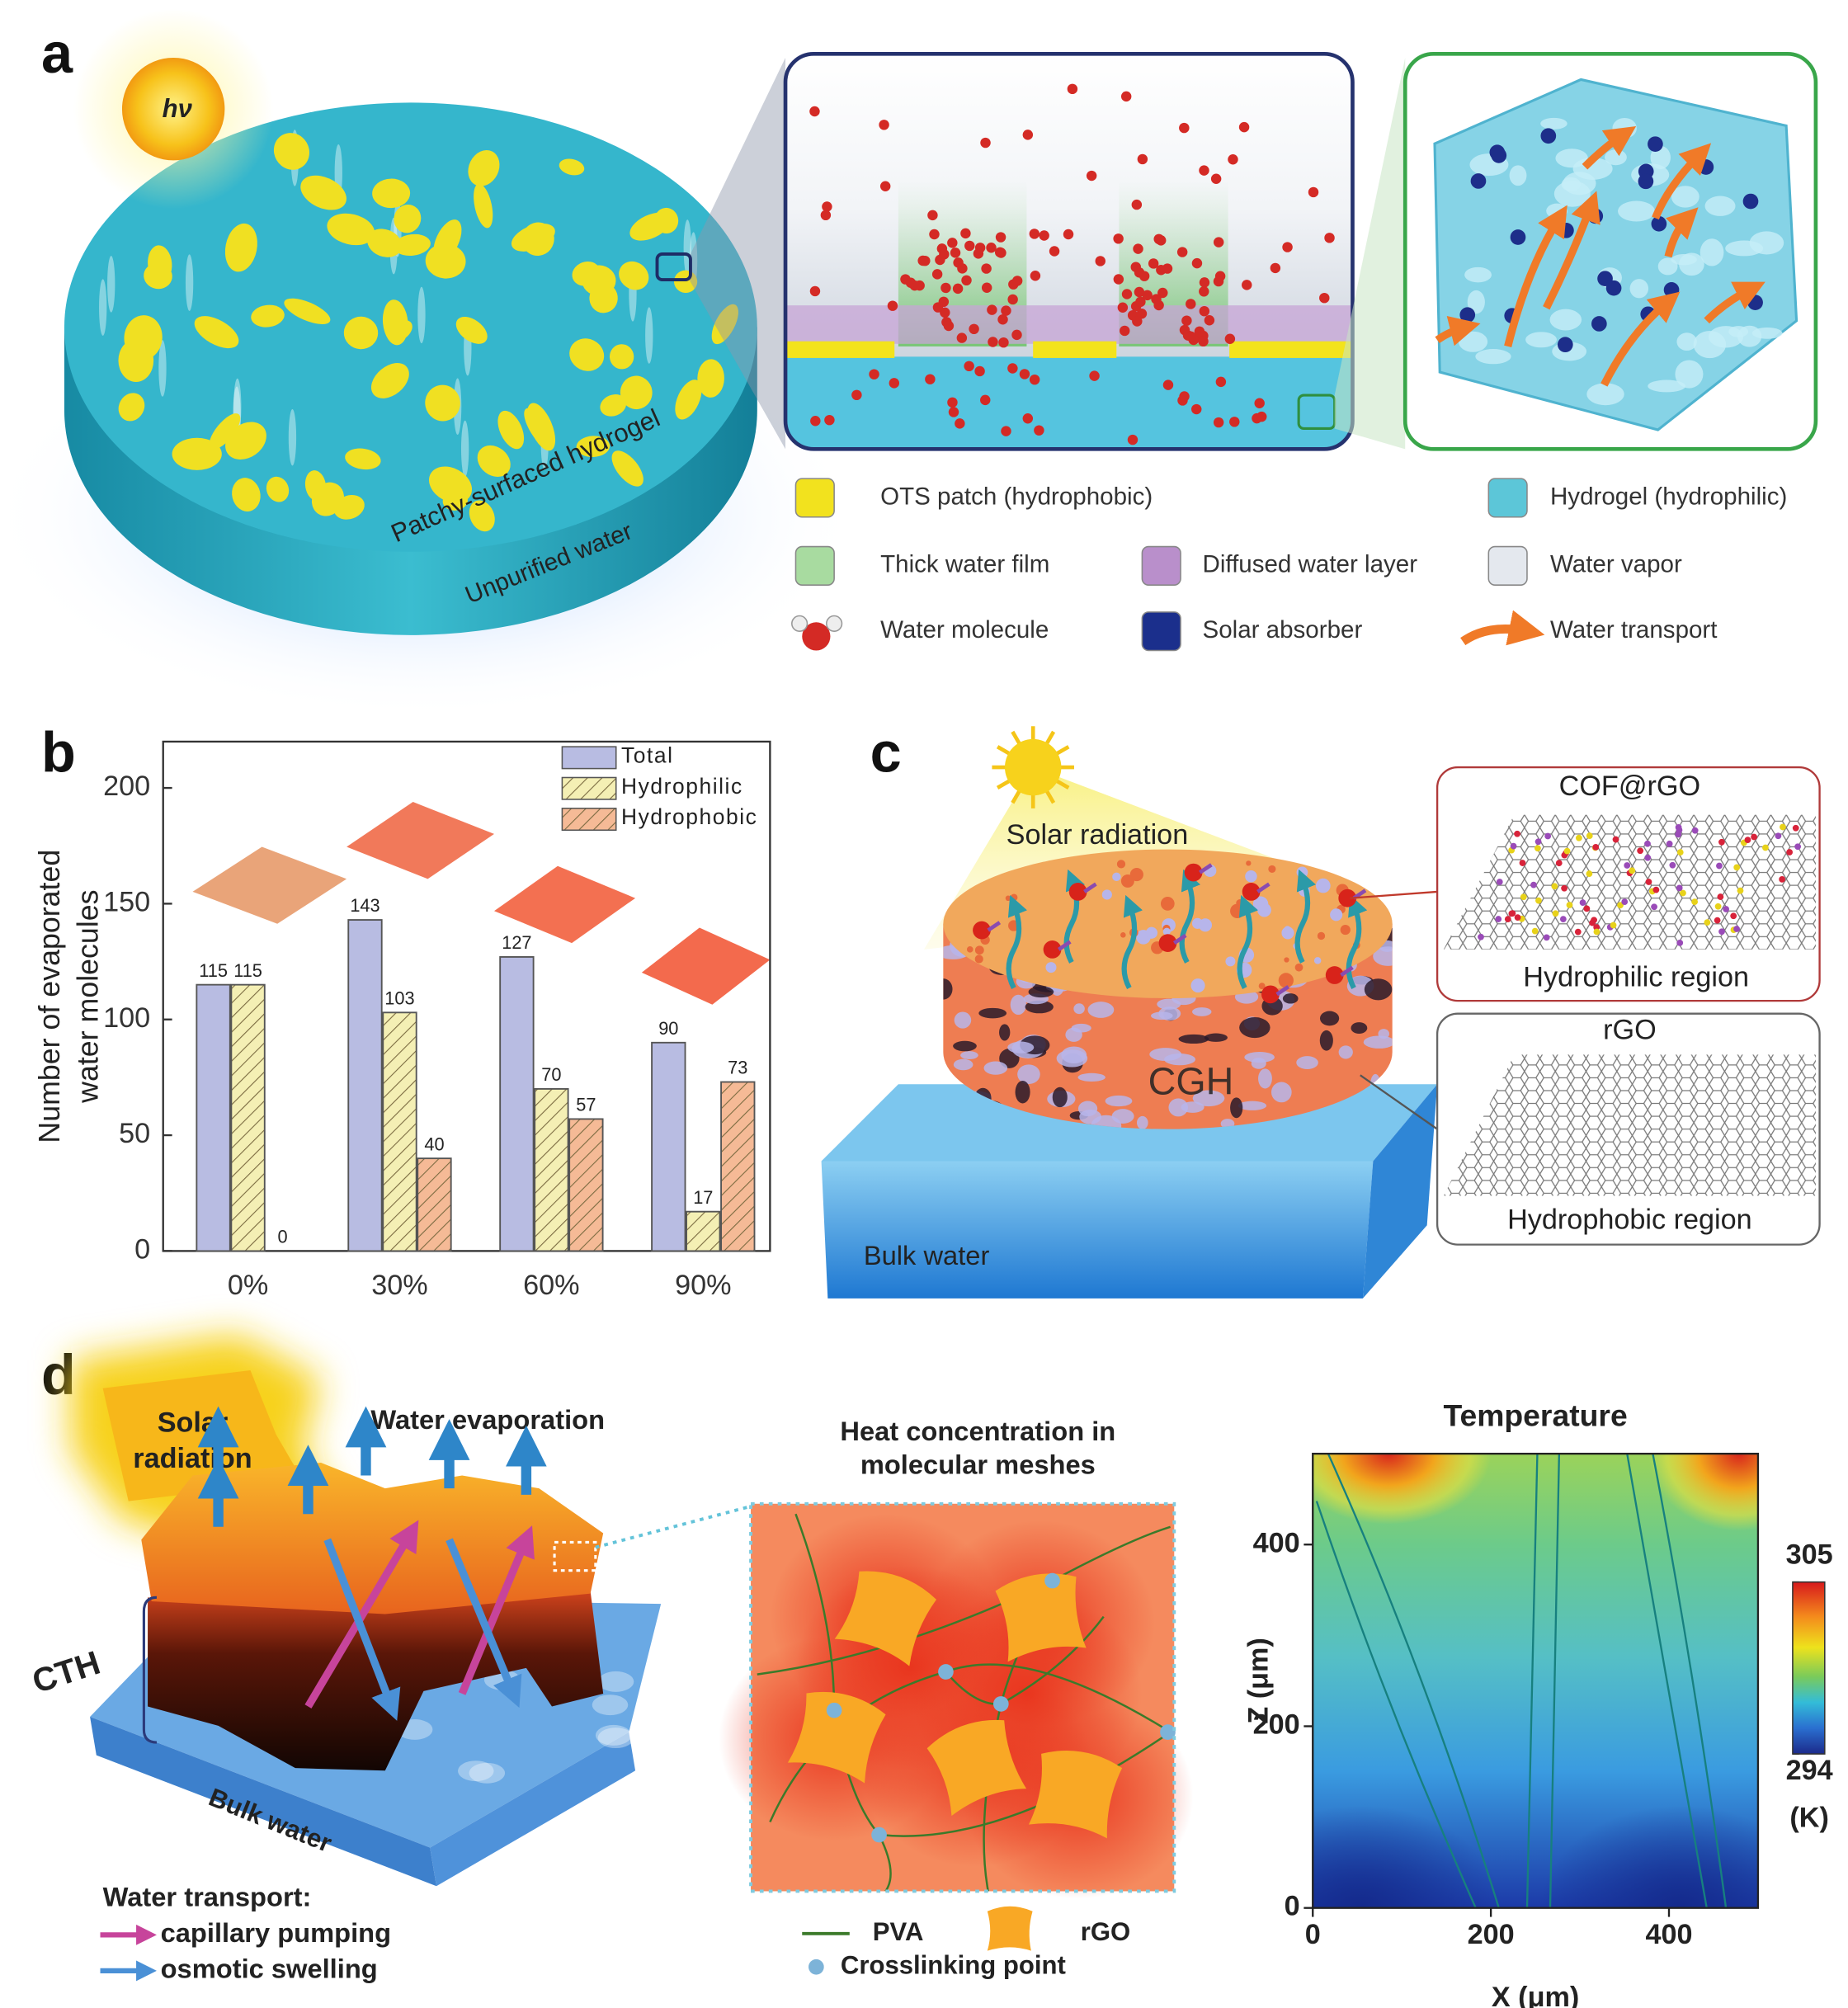 This screenshot has width=1848, height=2008. What do you see at coordinates (682, 786) in the screenshot?
I see `legend-label: Hydrophilic` at bounding box center [682, 786].